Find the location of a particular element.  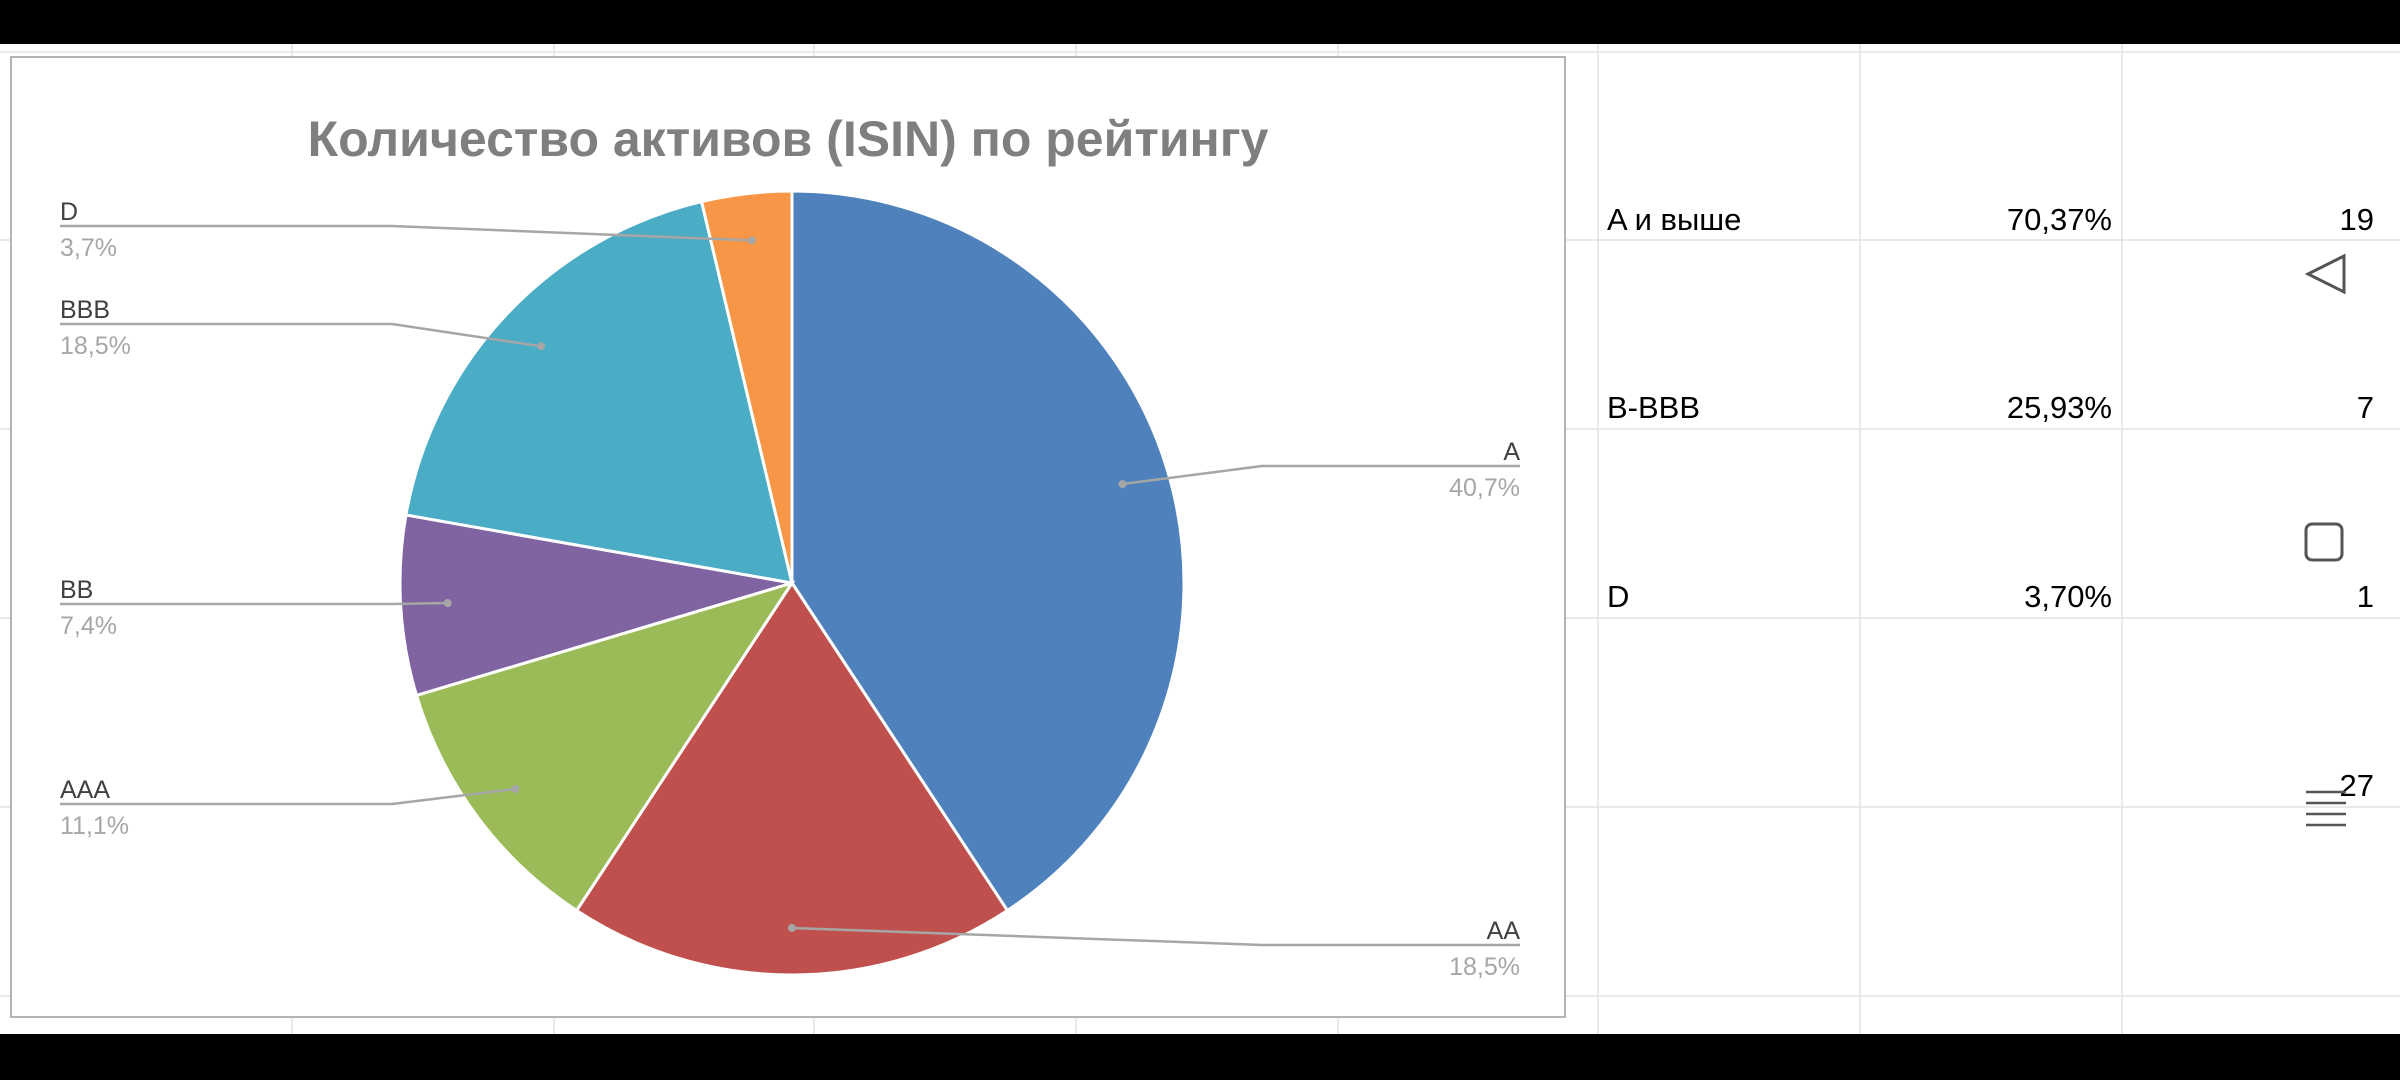

chart-title: Количество активов (ISIN) по рейтингу is located at coordinates (788, 139).